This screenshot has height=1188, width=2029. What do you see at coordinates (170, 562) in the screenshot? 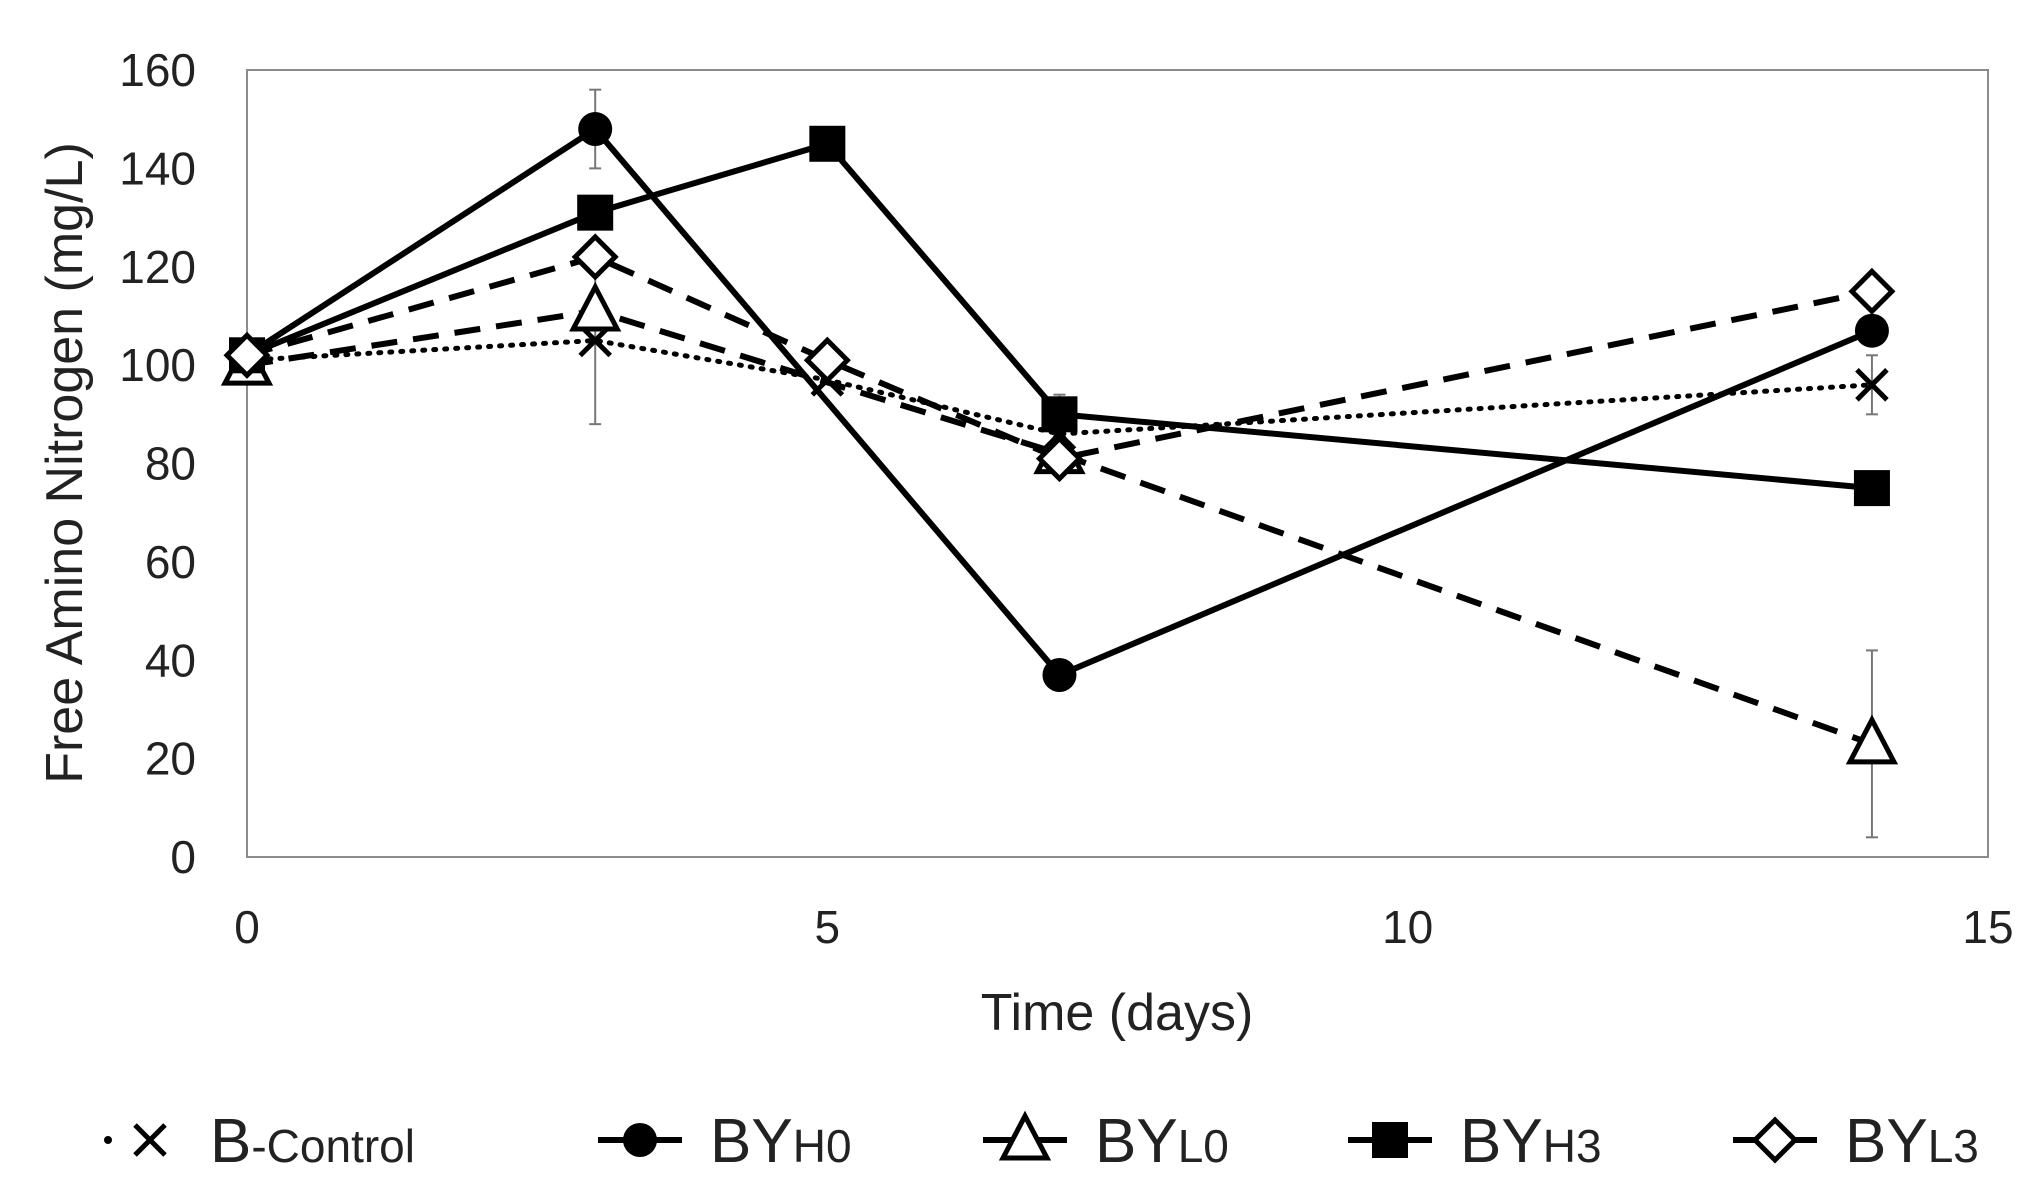
I see `y-tick-label: 60` at bounding box center [170, 562].